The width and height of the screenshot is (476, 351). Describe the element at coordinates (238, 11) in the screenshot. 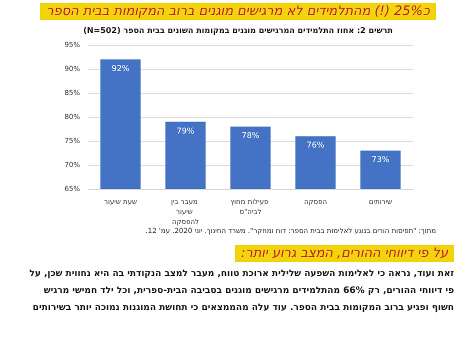

I see `chart-title: כ25% (!) מהתלמידים לא מרגישים מוגנים ברוב המקומות בבית הספר` at that location.